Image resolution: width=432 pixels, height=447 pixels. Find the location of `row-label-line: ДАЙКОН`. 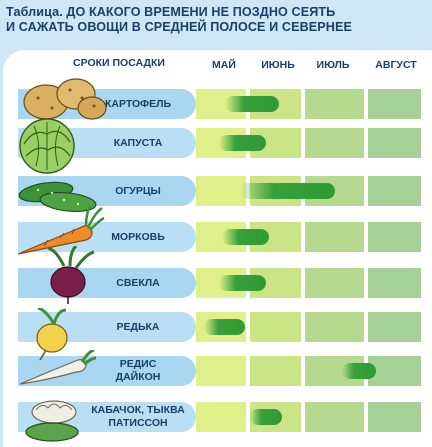

row-label-line: ДАЙКОН is located at coordinates (138, 377).